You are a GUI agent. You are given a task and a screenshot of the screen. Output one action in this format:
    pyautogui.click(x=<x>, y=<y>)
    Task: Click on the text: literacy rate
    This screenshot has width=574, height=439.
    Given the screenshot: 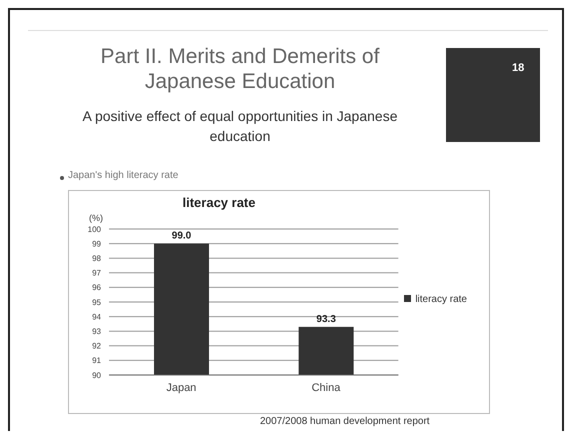 What is the action you would take?
    pyautogui.click(x=219, y=202)
    